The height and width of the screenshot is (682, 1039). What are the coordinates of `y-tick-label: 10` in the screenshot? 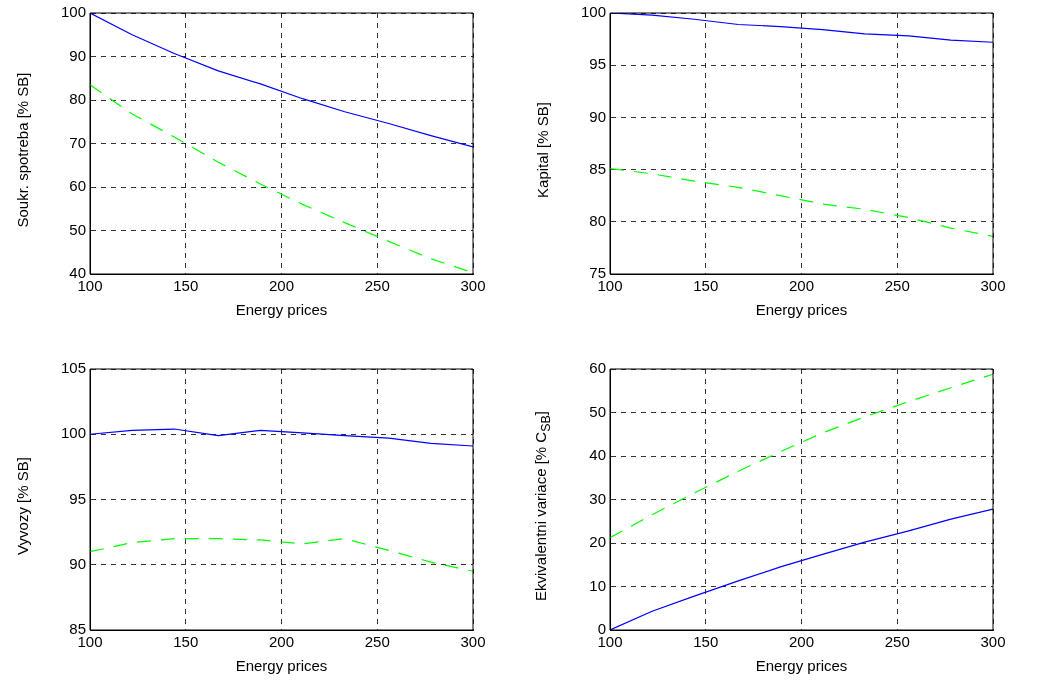 It's located at (597, 585).